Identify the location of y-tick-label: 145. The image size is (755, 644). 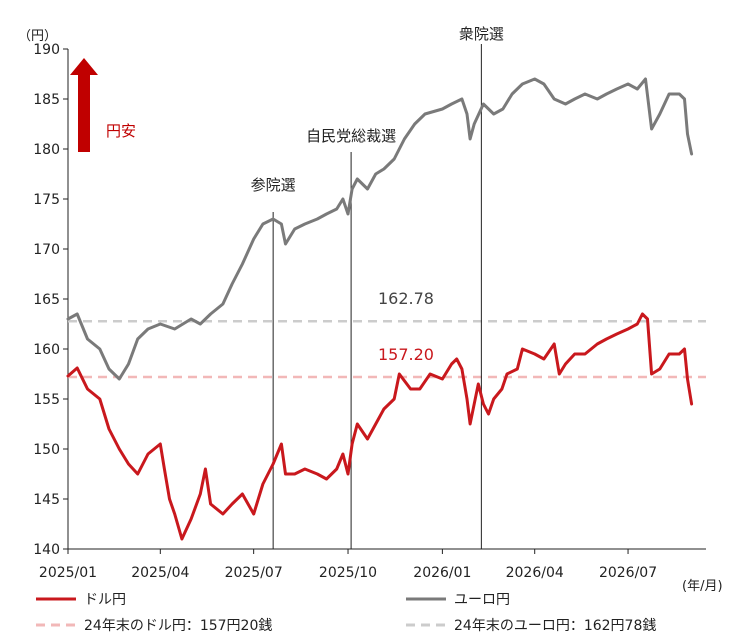
(46, 500).